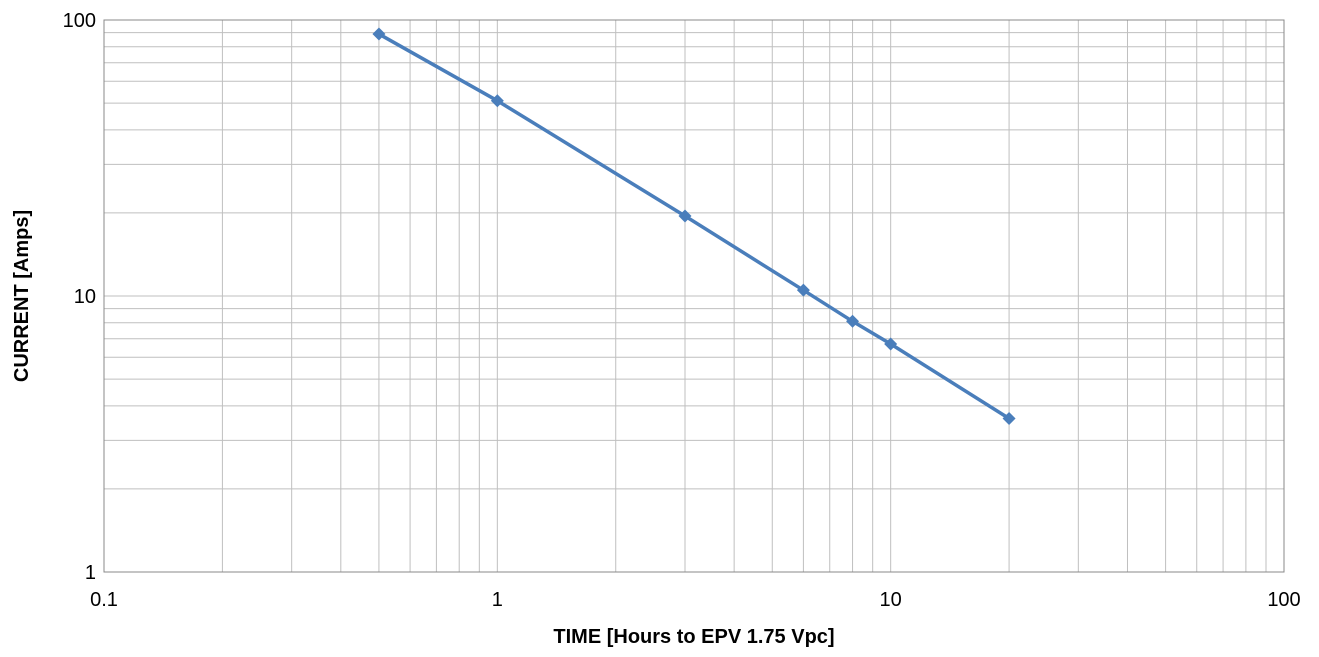 This screenshot has width=1319, height=657. I want to click on x-axis-title: TIME [Hours to EPV 1.75 Vpc], so click(693, 637).